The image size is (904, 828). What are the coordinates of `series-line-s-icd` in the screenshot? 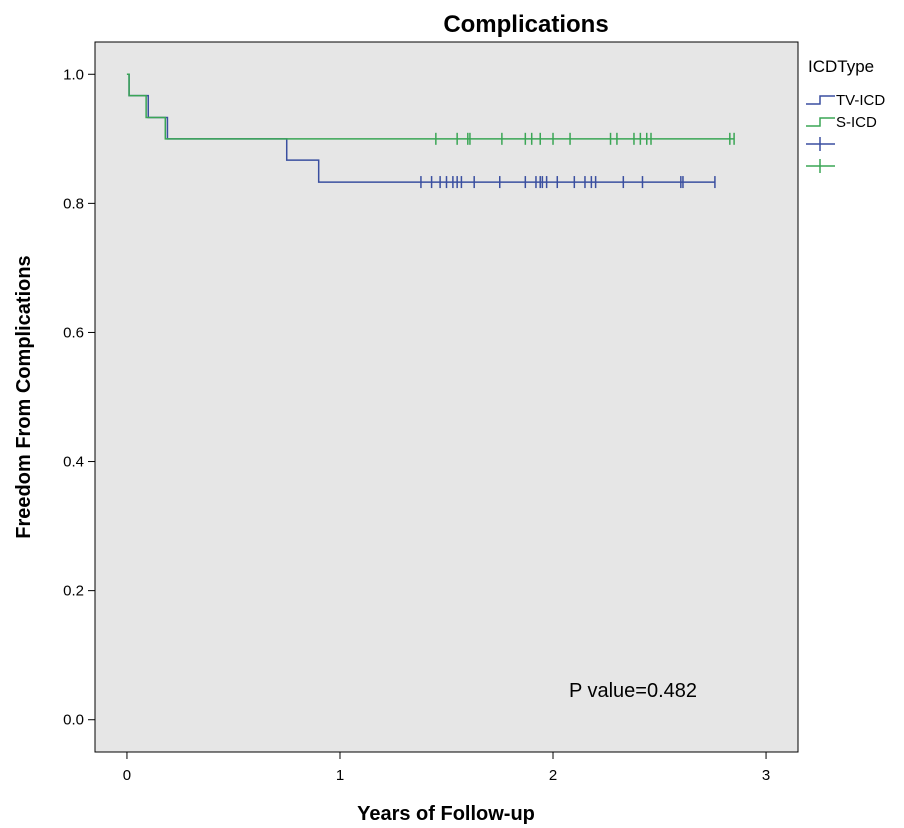 It's located at (430, 106).